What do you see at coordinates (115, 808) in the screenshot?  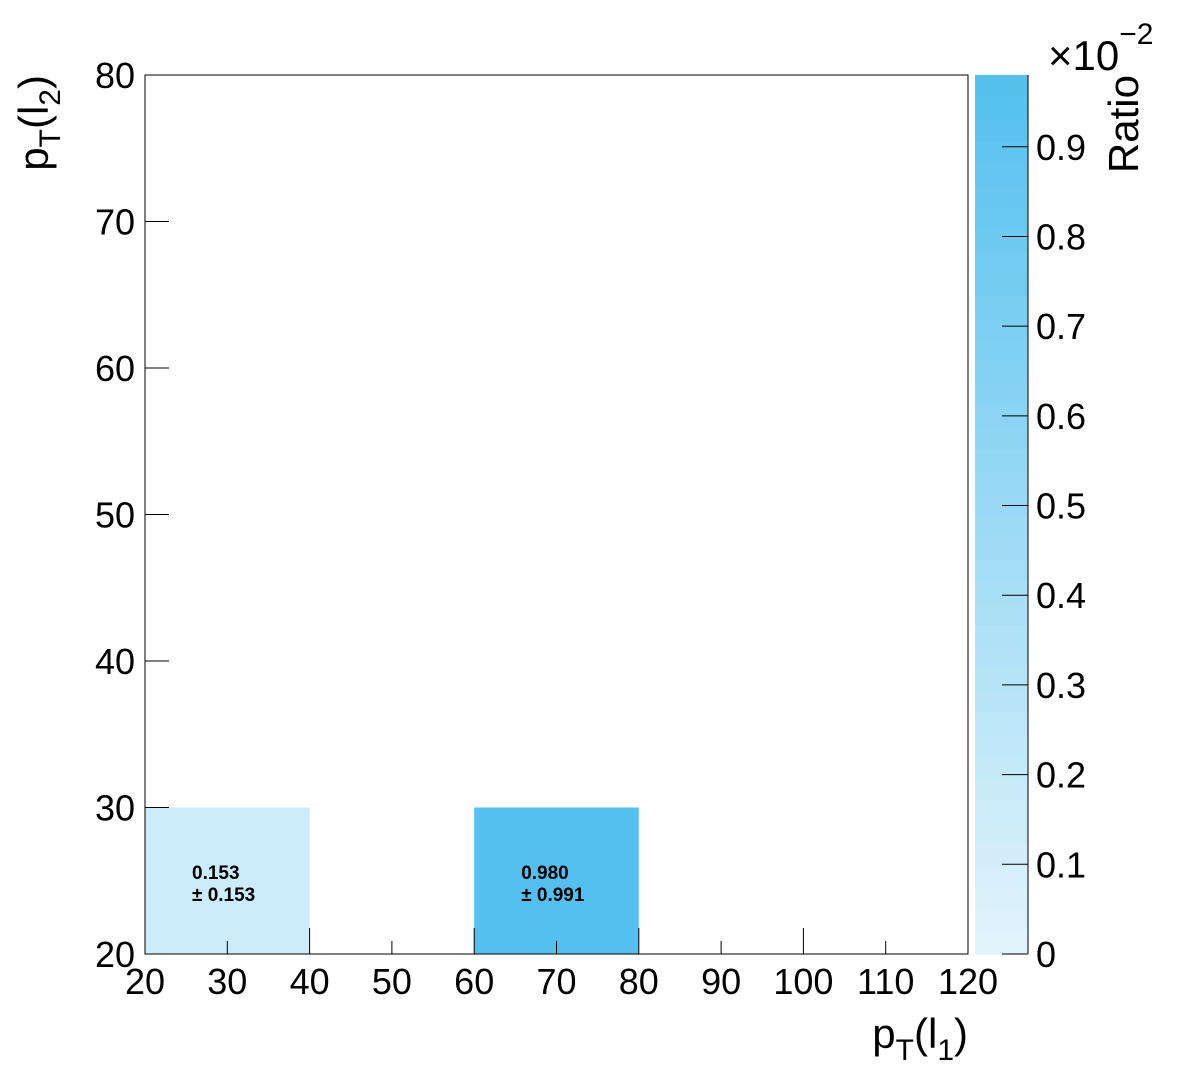 I see `y-tick-label: 30` at bounding box center [115, 808].